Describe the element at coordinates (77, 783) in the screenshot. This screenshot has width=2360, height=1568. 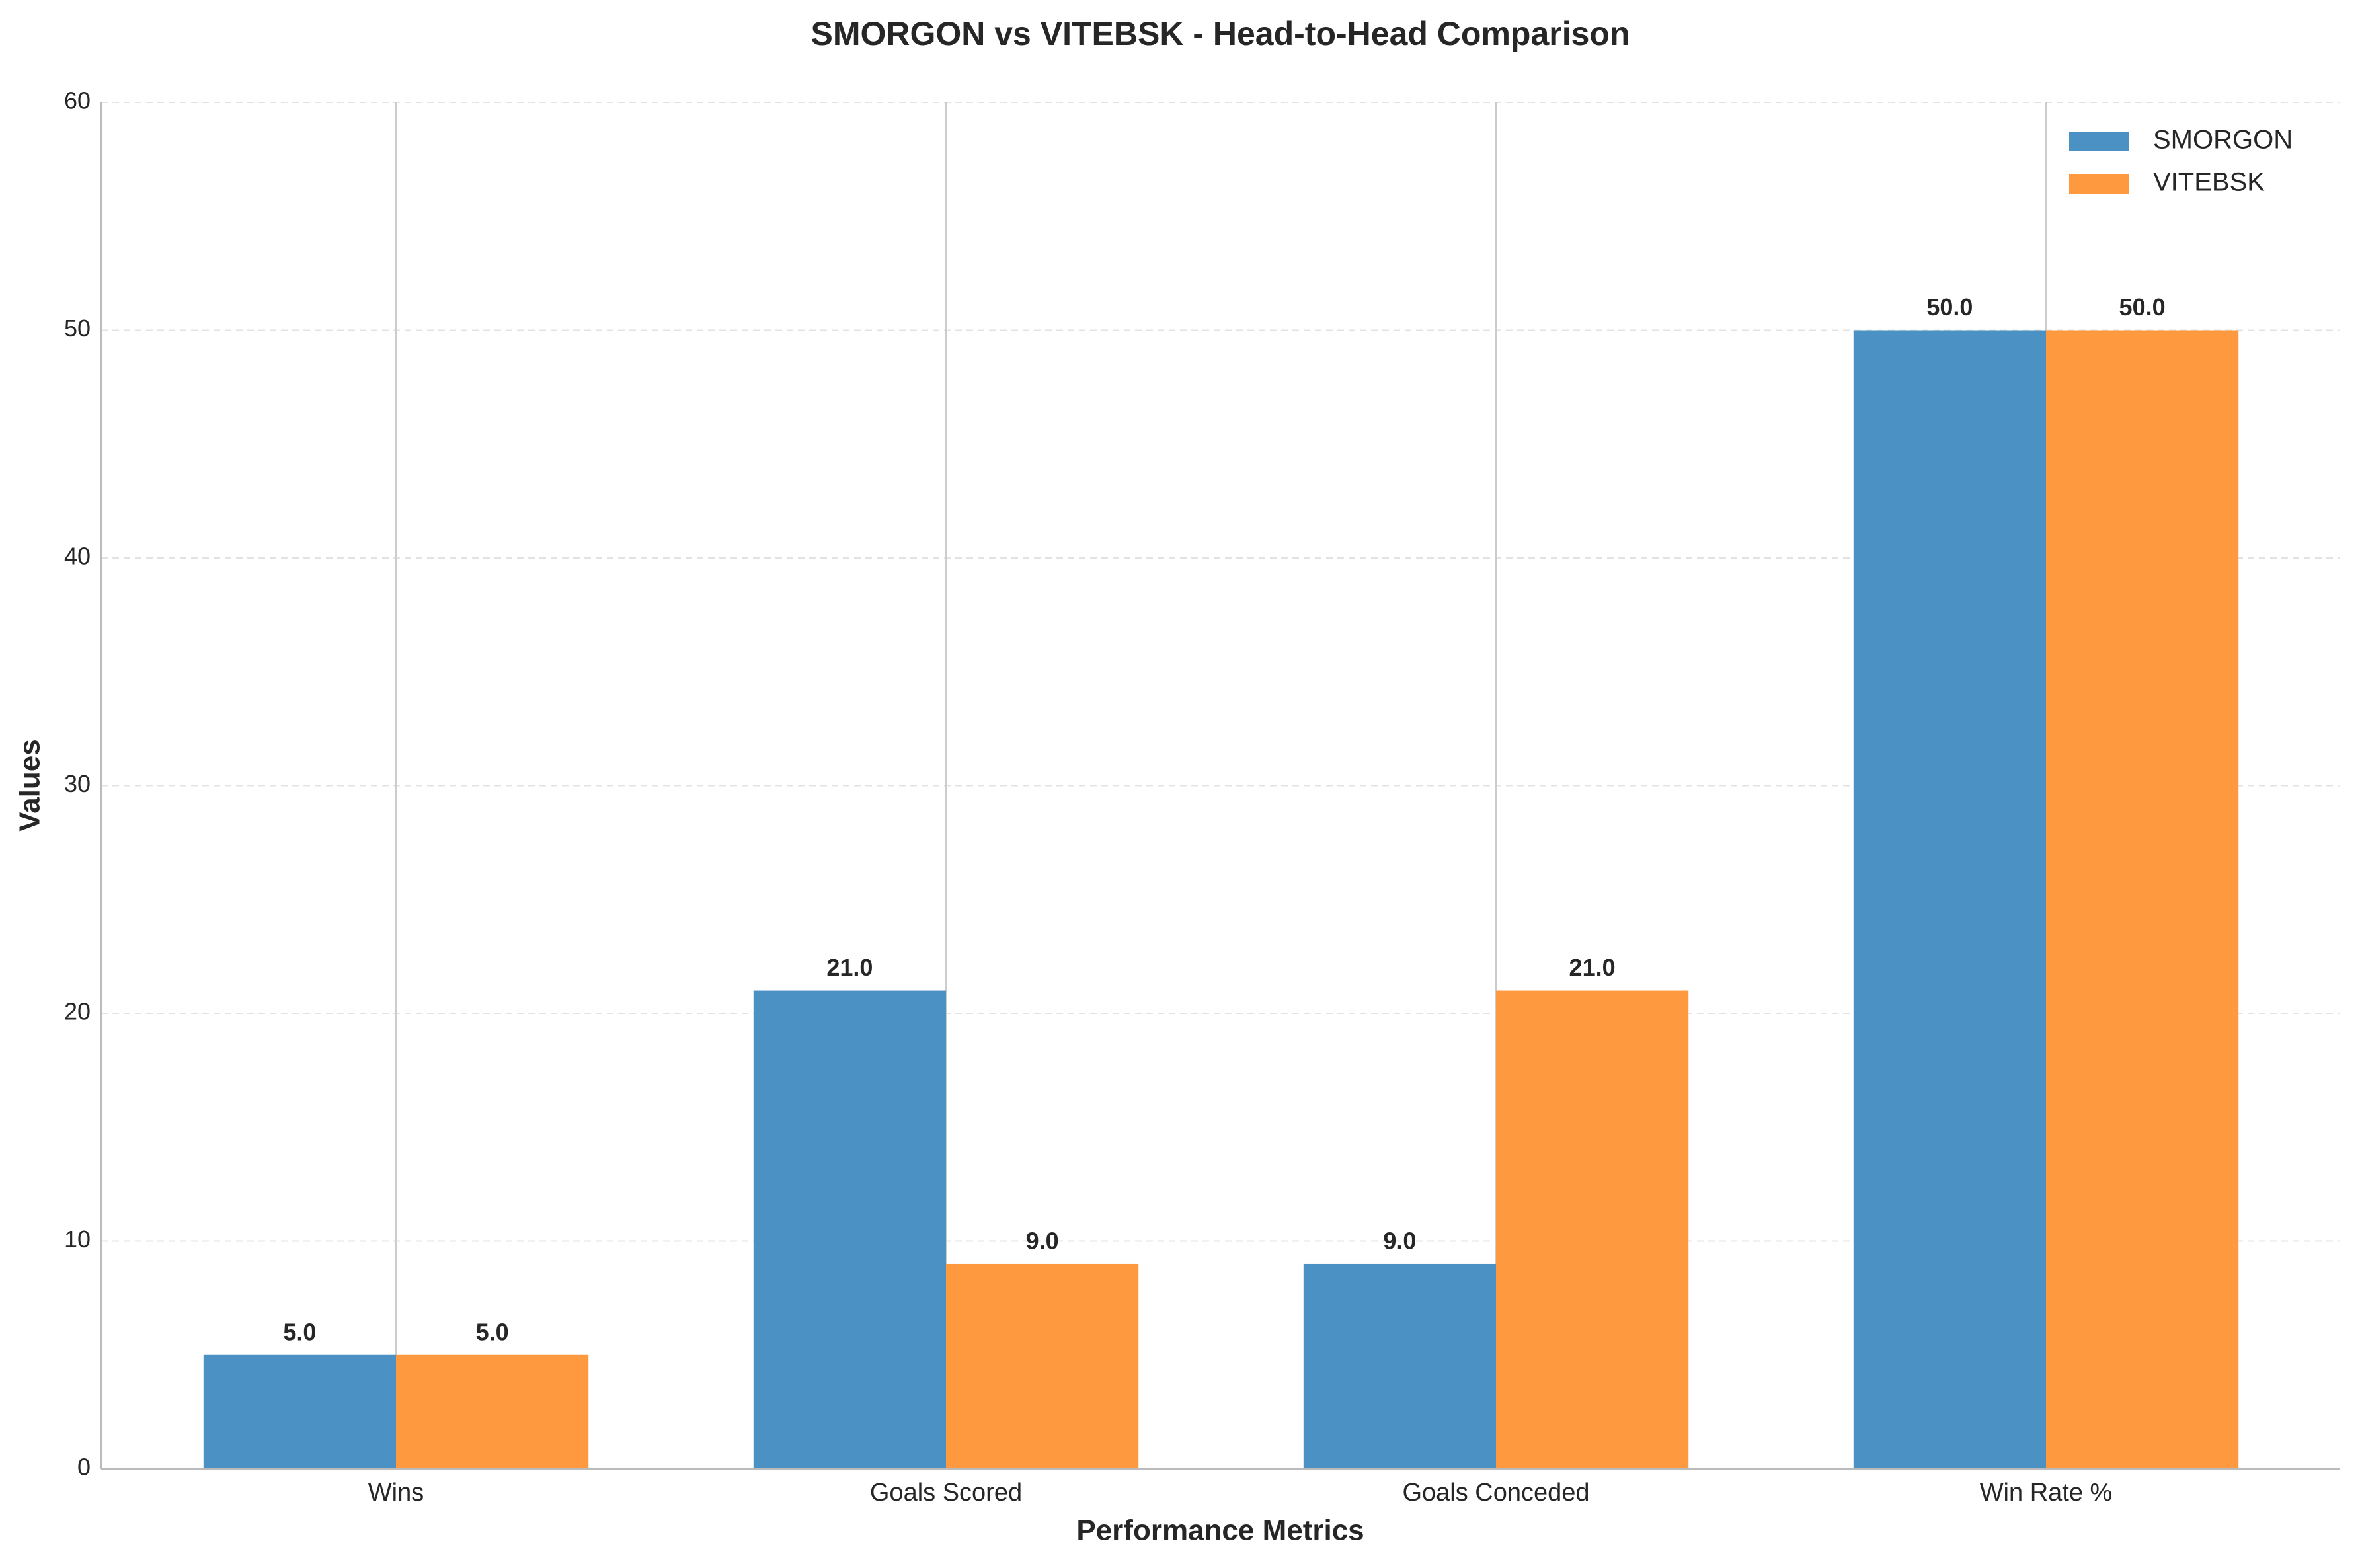
I see `y-tick-label: 30` at that location.